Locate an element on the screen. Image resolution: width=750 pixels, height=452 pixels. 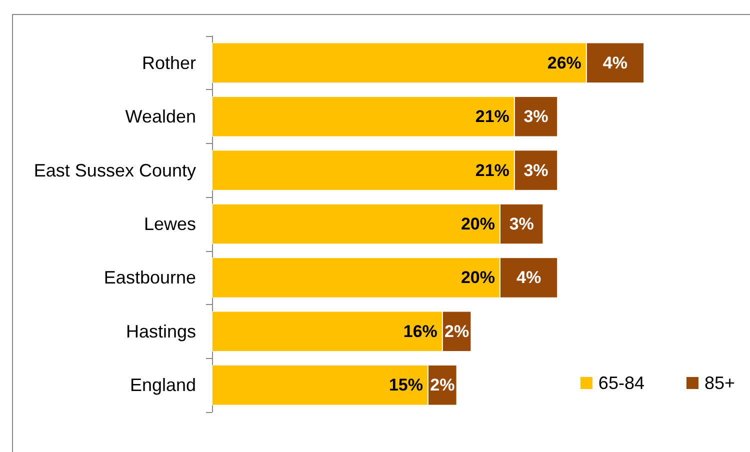
y-tick-label: Lewes is located at coordinates (170, 224).